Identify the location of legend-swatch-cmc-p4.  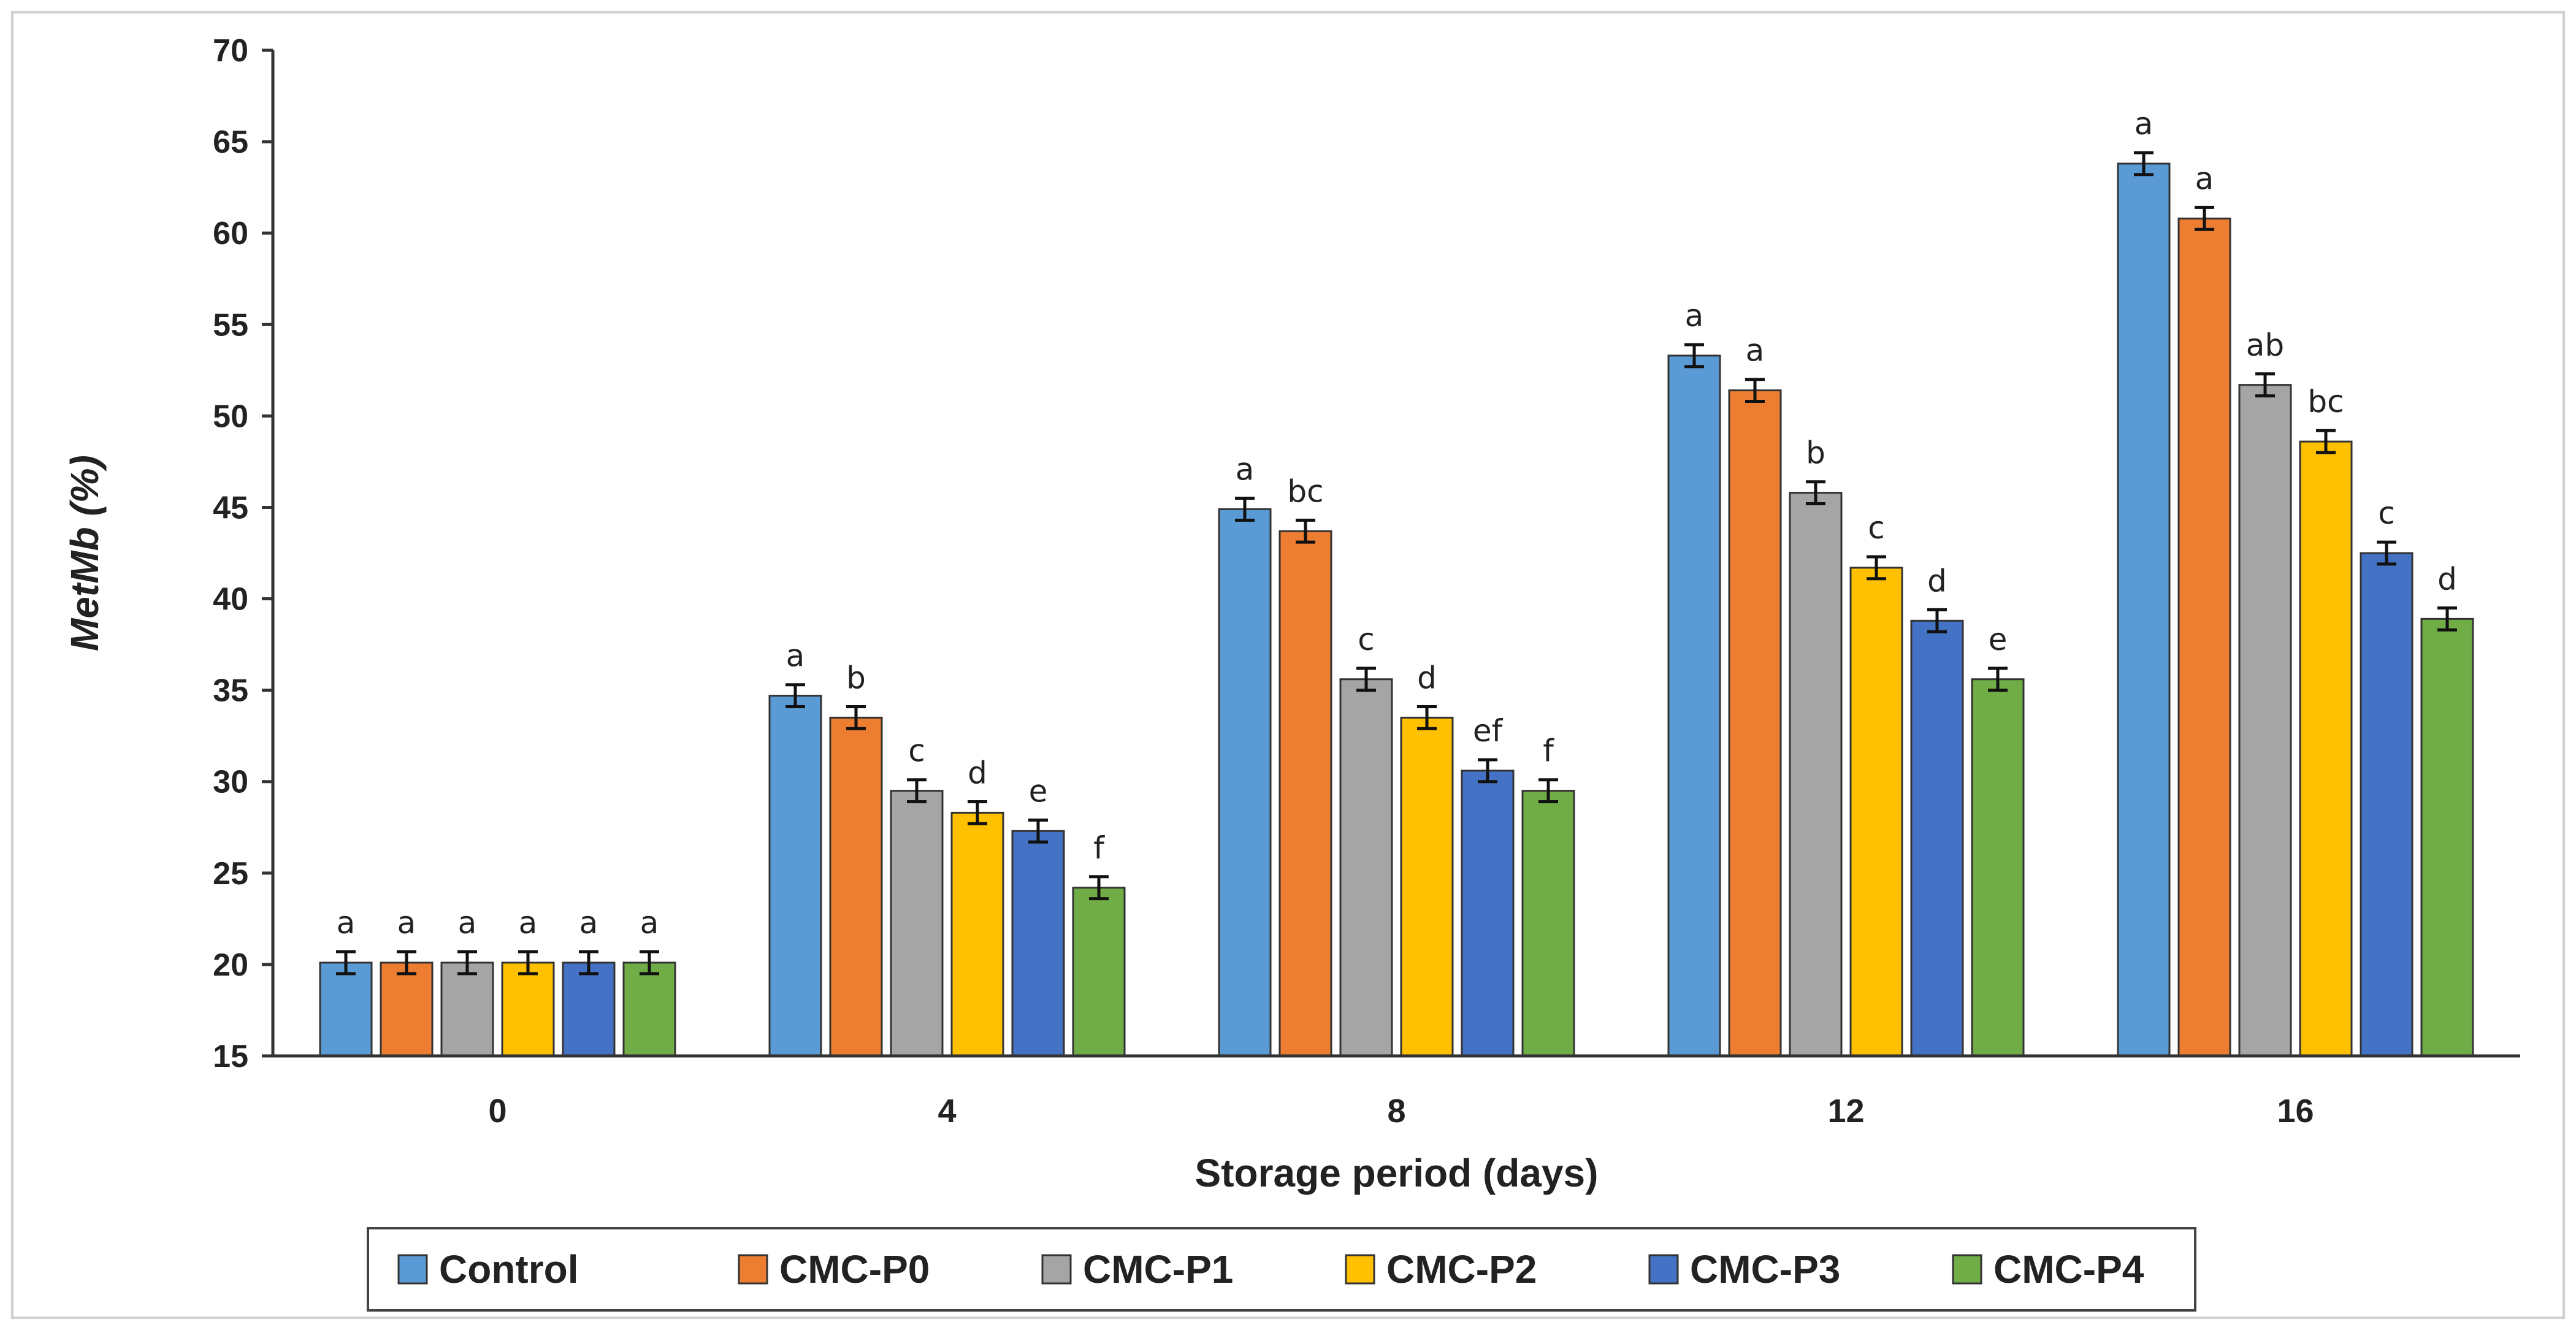
(1967, 1270).